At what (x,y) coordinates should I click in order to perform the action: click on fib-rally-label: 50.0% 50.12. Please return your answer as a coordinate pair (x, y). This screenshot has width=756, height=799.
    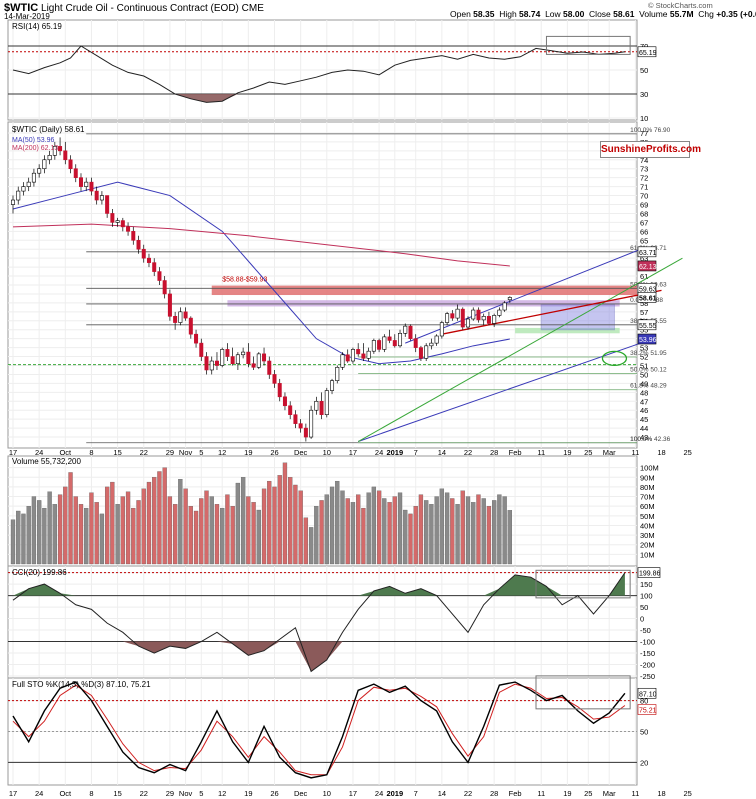
    Looking at the image, I should click on (648, 369).